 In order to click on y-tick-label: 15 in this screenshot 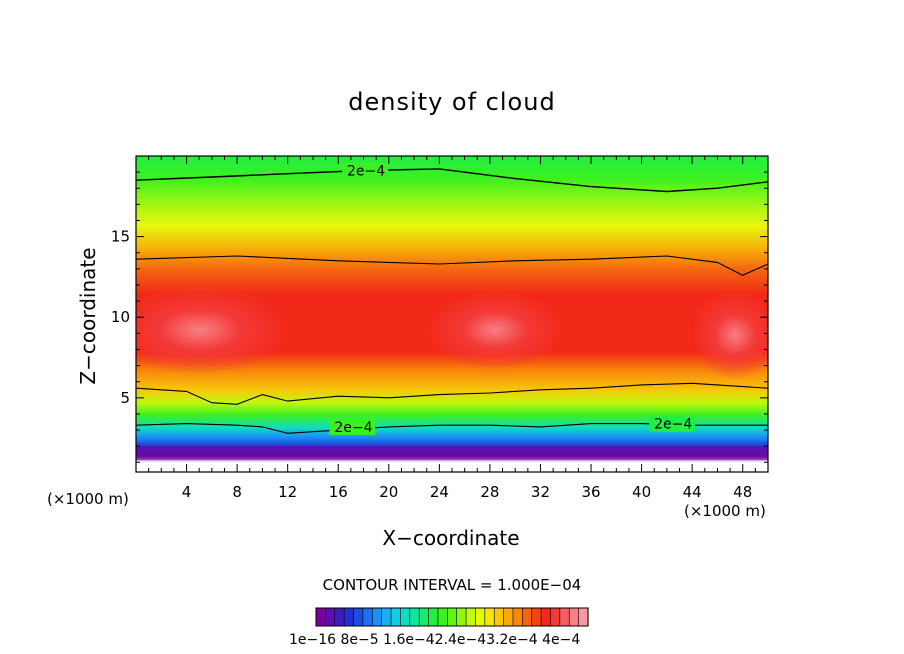, I will do `click(120, 237)`.